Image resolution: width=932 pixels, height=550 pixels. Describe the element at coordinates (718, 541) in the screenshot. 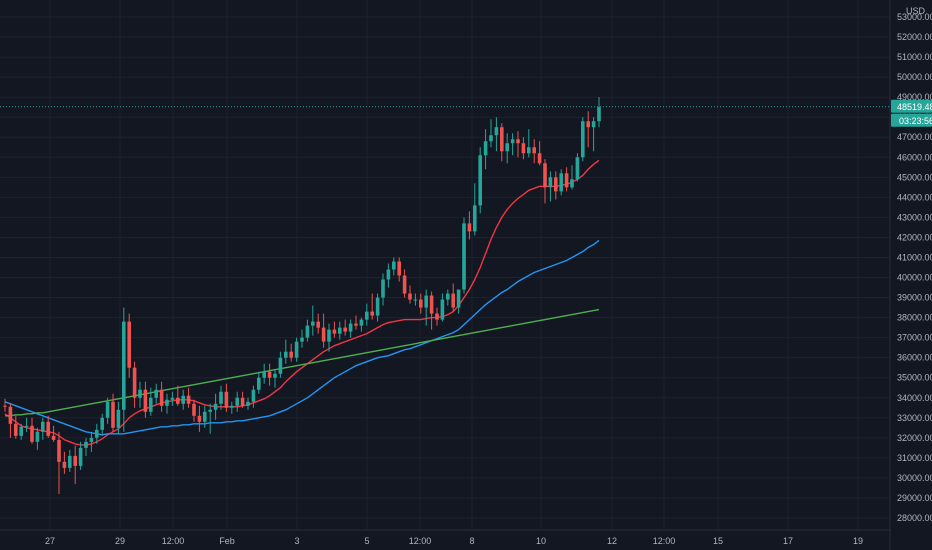

I see `time-tick-label: 15` at that location.